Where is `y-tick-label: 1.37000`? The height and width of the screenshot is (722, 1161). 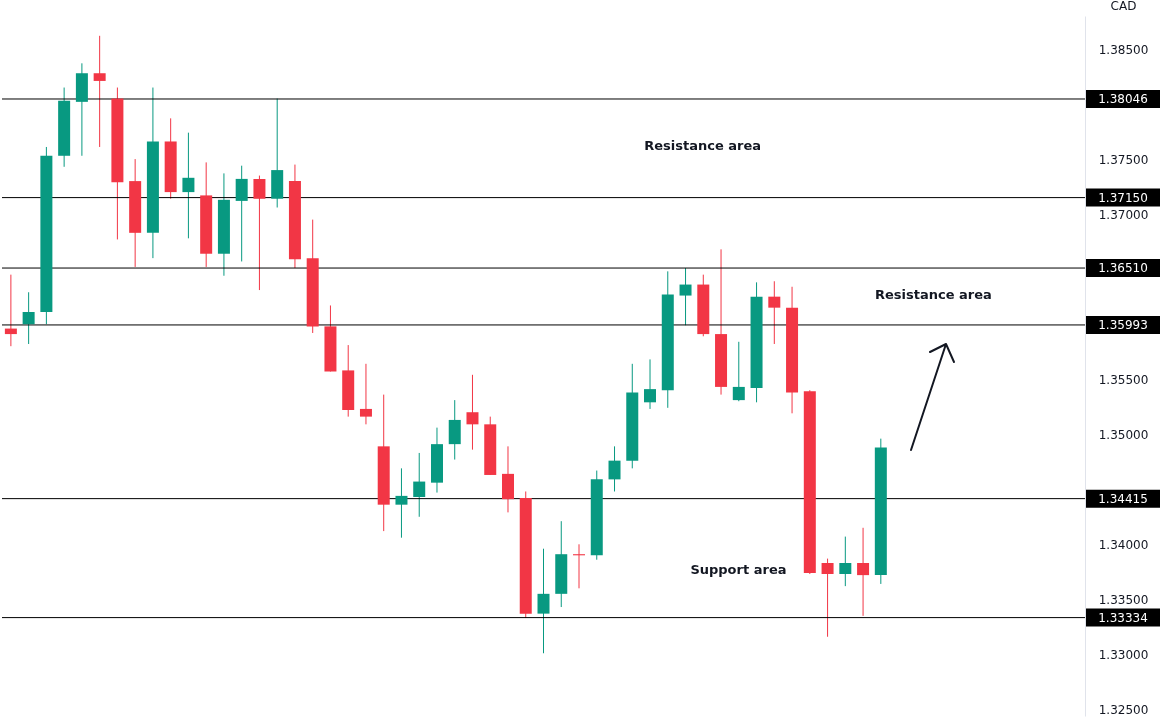
y-tick-label: 1.37000 is located at coordinates (1123, 214).